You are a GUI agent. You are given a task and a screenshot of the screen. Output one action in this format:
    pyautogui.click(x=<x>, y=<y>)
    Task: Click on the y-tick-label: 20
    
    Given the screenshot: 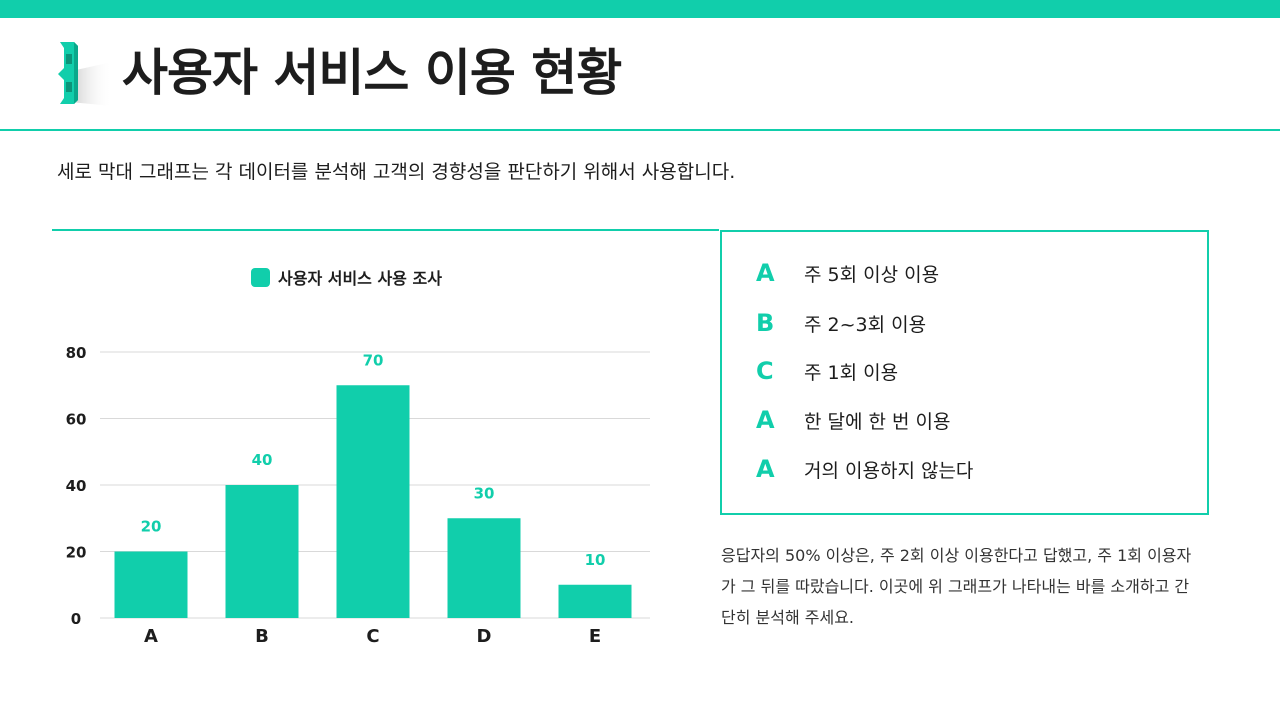 What is the action you would take?
    pyautogui.click(x=76, y=553)
    